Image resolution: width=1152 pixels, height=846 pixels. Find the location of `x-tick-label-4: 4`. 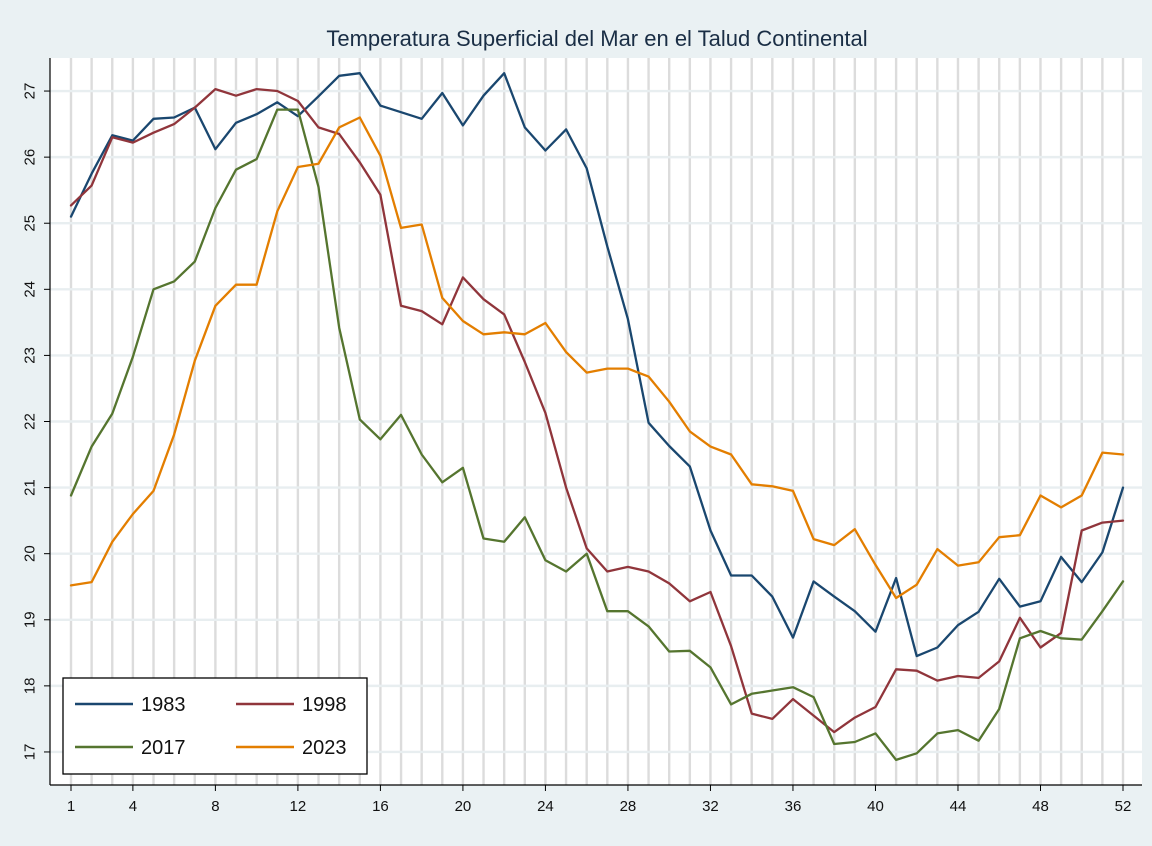

x-tick-label-4: 4 is located at coordinates (133, 806).